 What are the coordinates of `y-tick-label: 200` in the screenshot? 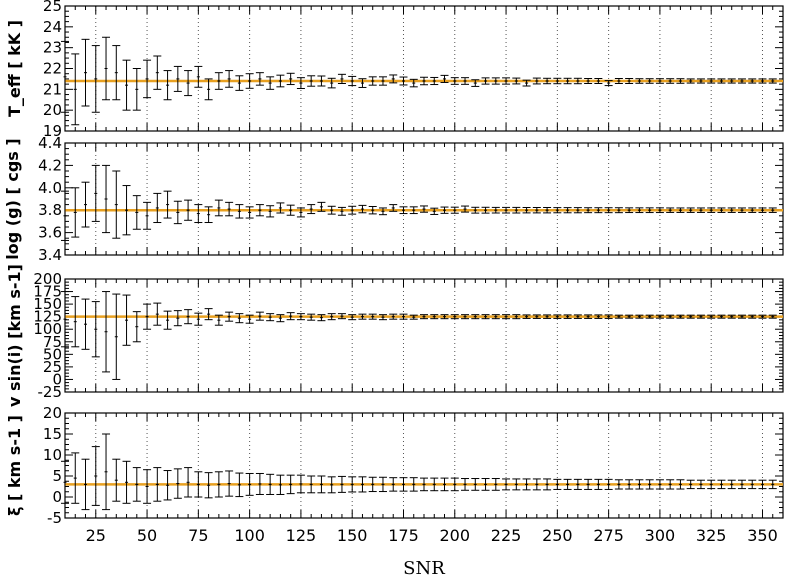 It's located at (47, 279).